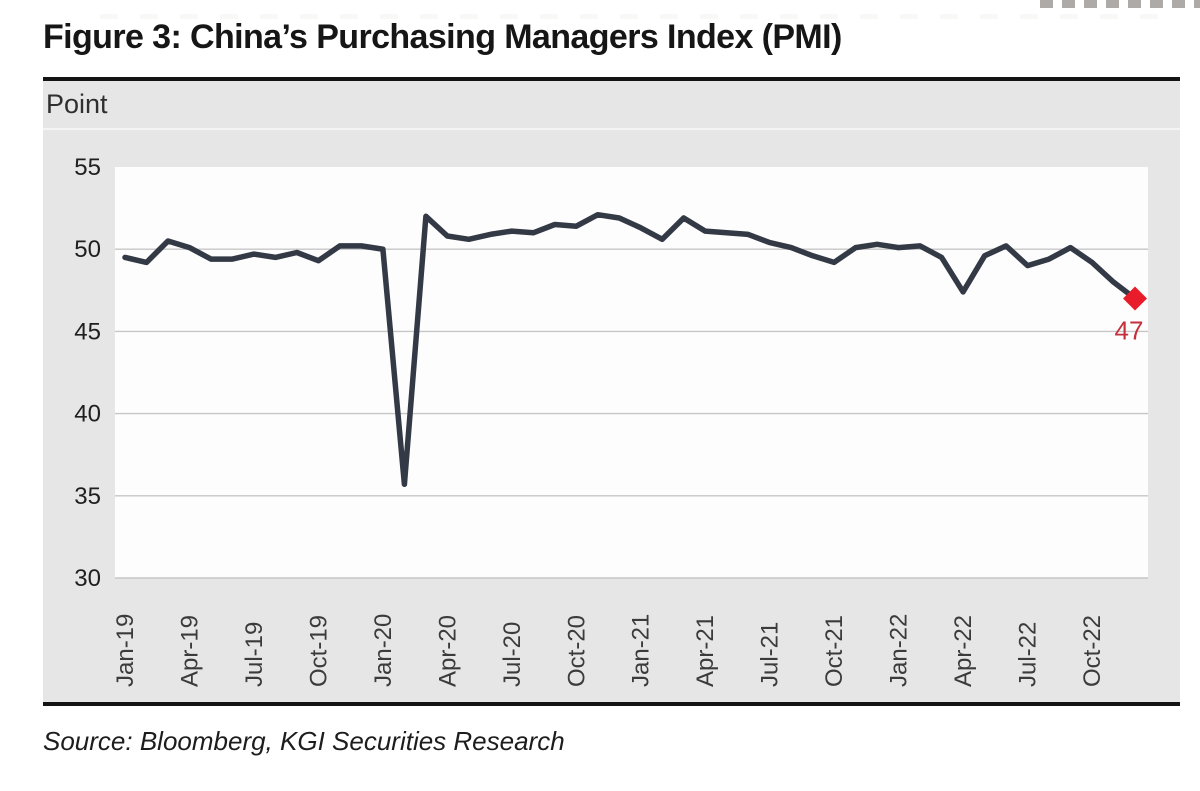 The width and height of the screenshot is (1200, 791). What do you see at coordinates (512, 654) in the screenshot?
I see `x-tick-label: Jul-20` at bounding box center [512, 654].